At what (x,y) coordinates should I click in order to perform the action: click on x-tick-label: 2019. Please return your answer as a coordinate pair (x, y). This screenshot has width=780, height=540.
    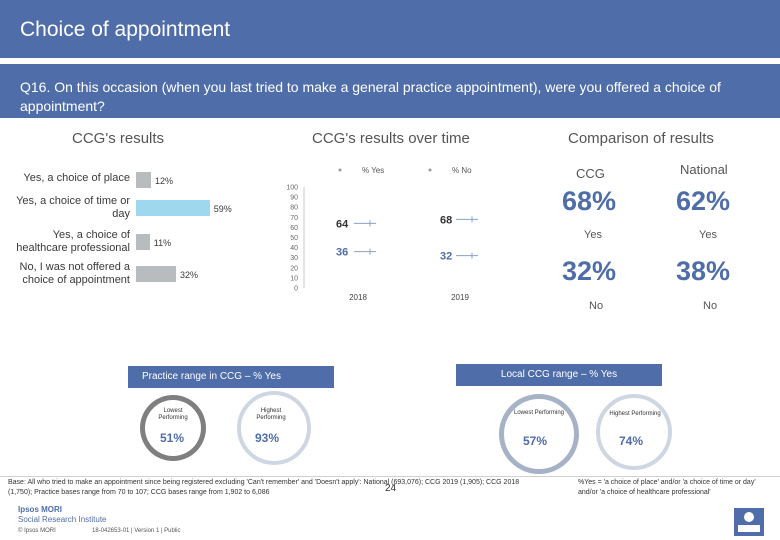
    Looking at the image, I should click on (460, 297).